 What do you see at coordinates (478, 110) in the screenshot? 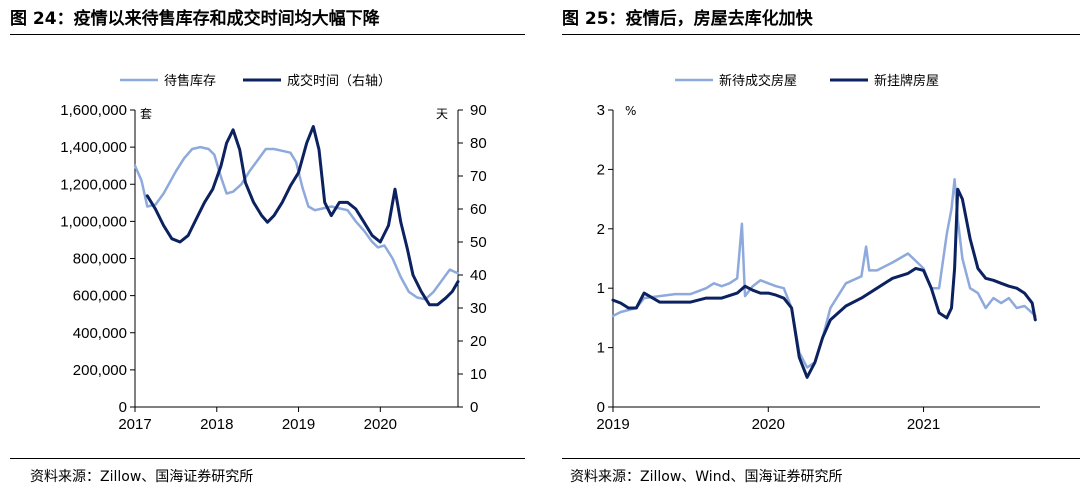
I see `y2-tick-label: 90` at bounding box center [478, 110].